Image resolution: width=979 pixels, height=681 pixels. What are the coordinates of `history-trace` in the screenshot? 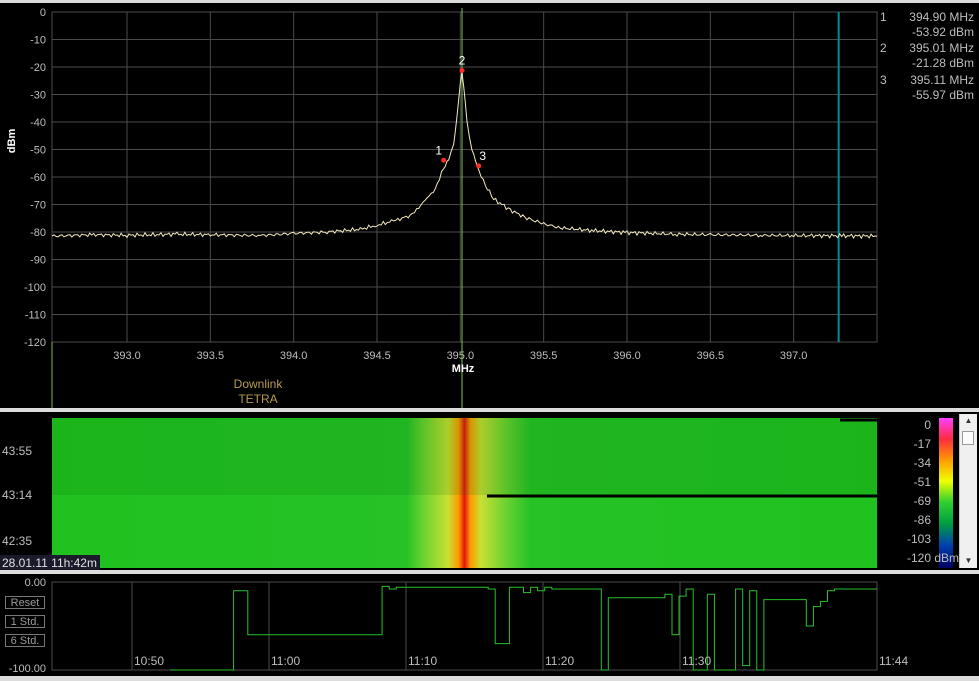 It's located at (523, 628).